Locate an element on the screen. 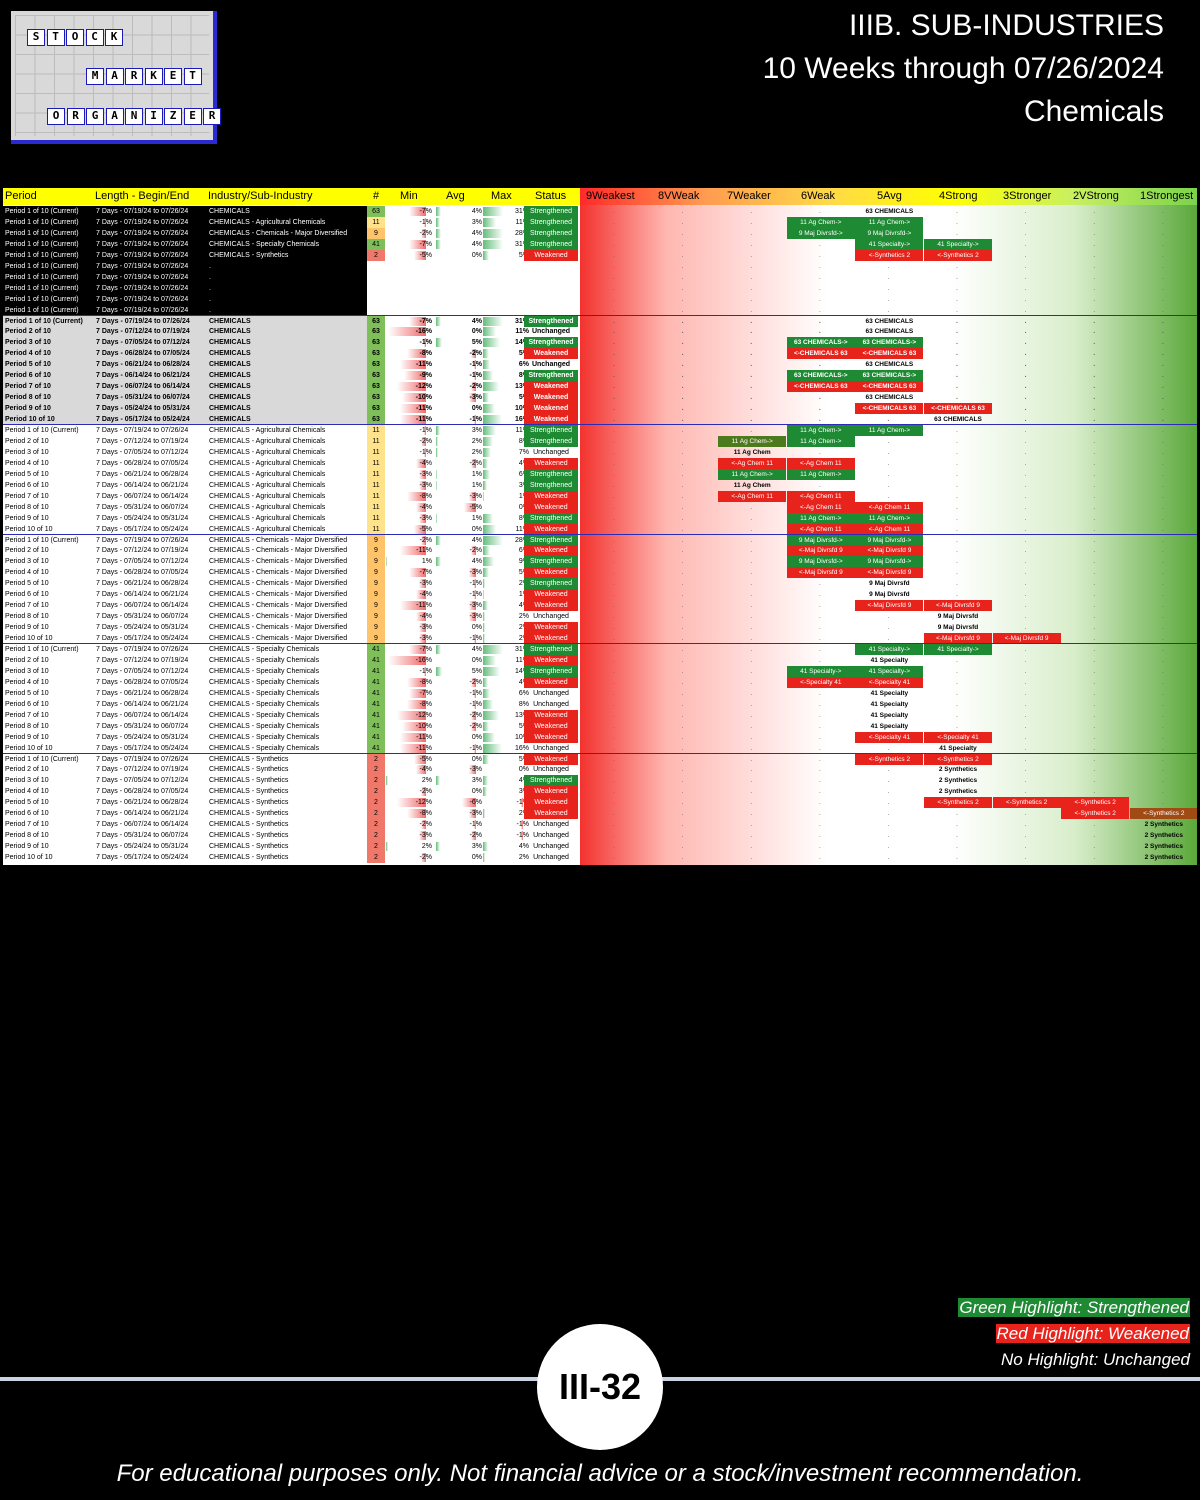 This screenshot has height=1500, width=1200. min-cell: 2% is located at coordinates (409, 846).